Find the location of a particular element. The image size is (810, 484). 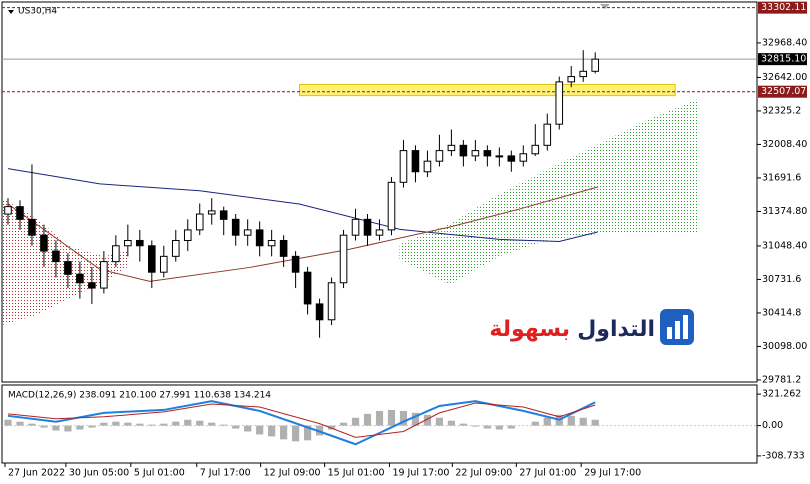

y-tick-label: 32008.40 is located at coordinates (784, 144).